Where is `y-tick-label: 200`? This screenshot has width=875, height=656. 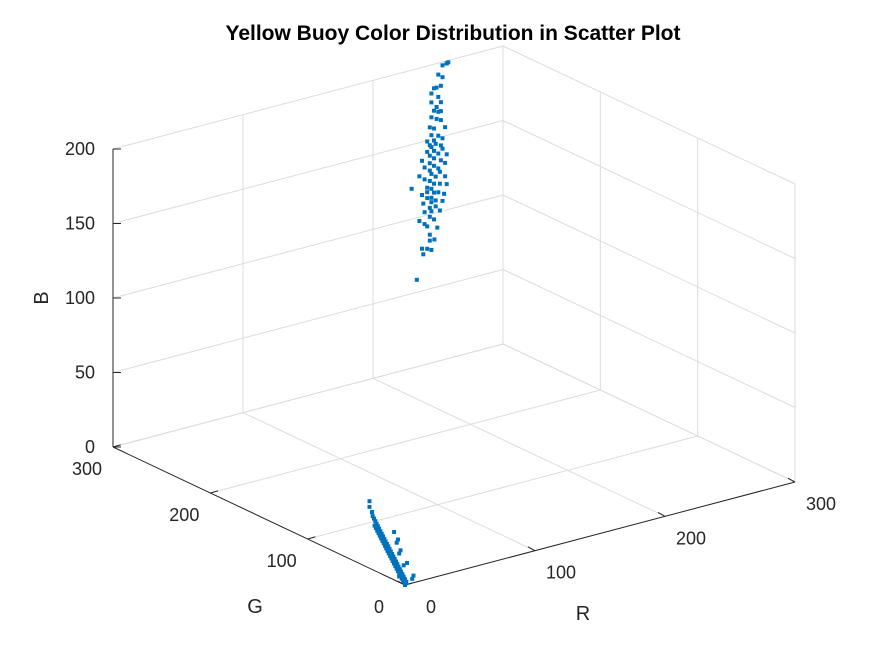 y-tick-label: 200 is located at coordinates (184, 515).